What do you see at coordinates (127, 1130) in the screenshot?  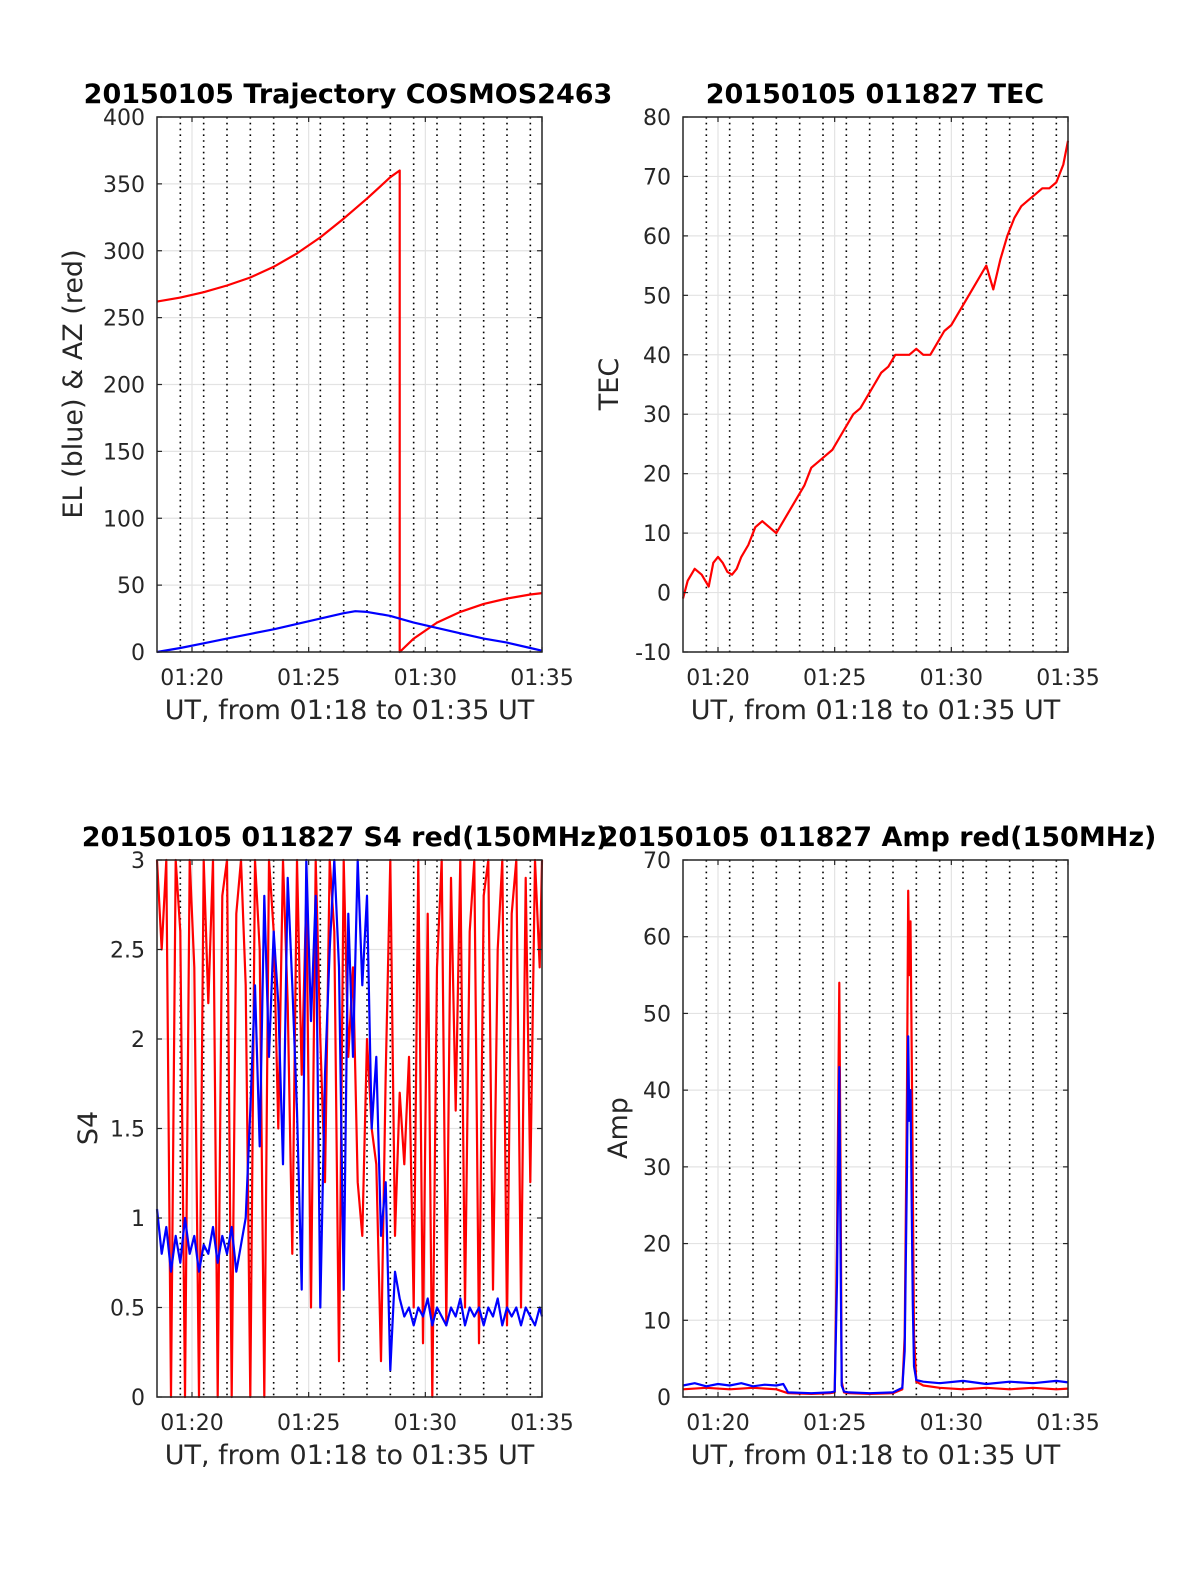 I see `y-tick-label: 1.5` at bounding box center [127, 1130].